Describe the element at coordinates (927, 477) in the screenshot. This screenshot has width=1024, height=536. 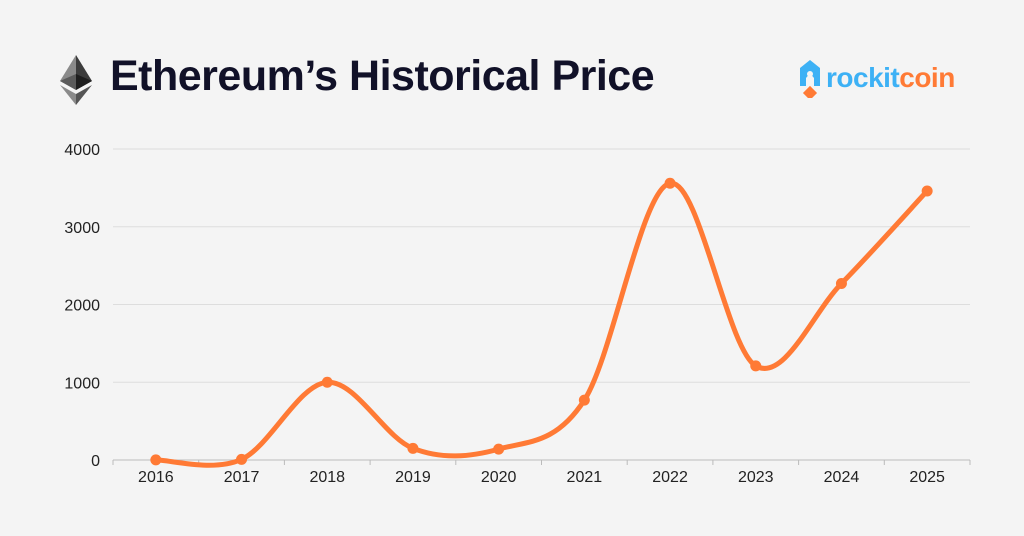
I see `x-tick-label: 2025` at that location.